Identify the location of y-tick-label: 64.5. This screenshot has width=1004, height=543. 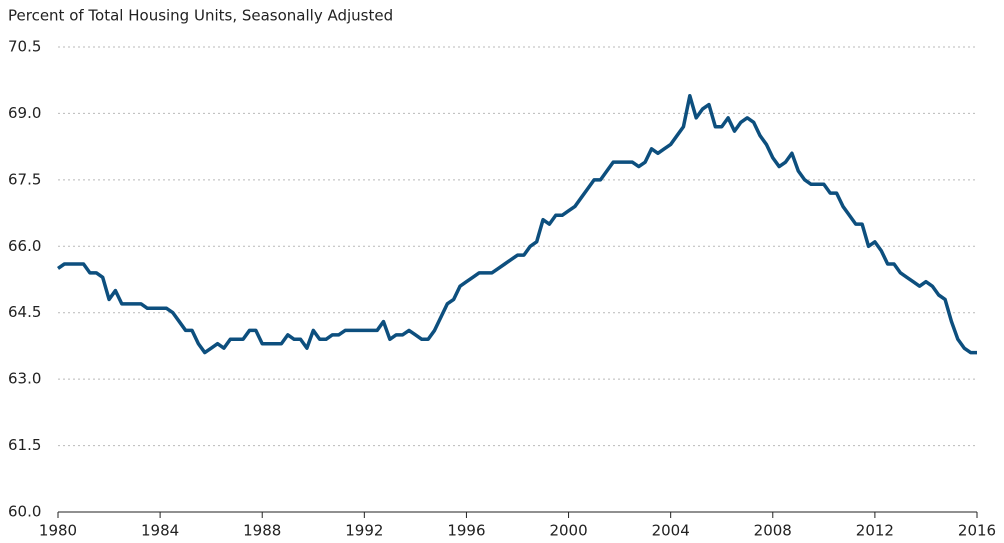
(24, 312).